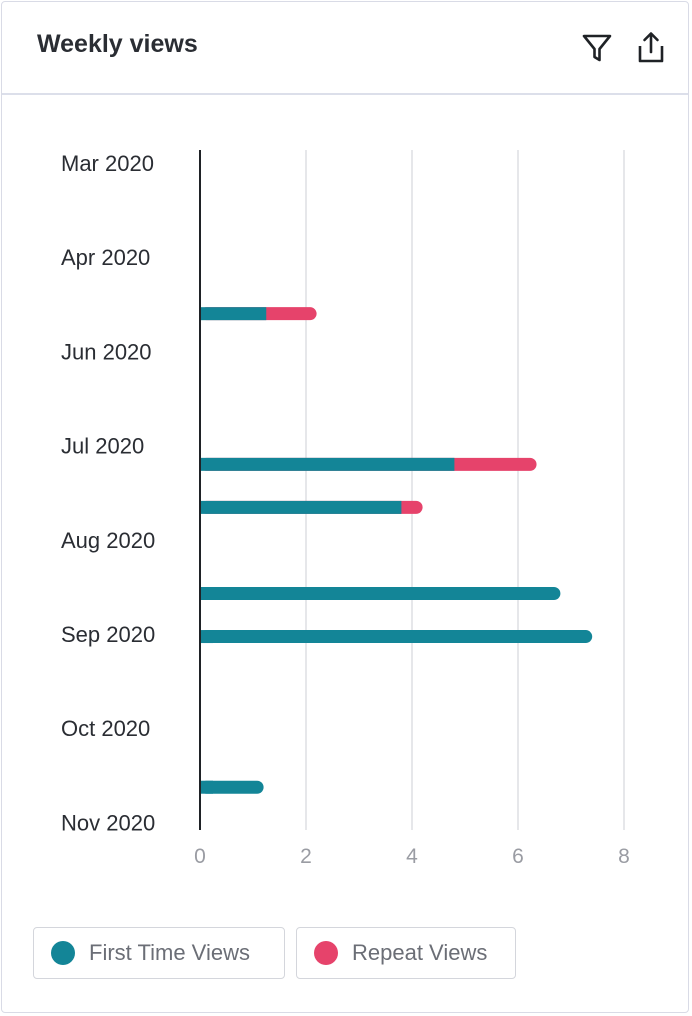 The width and height of the screenshot is (692, 1016). I want to click on x-tick-label: 4, so click(412, 856).